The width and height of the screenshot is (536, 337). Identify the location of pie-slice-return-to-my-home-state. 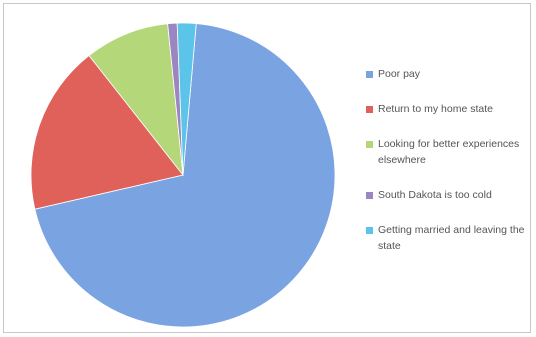
(107, 132).